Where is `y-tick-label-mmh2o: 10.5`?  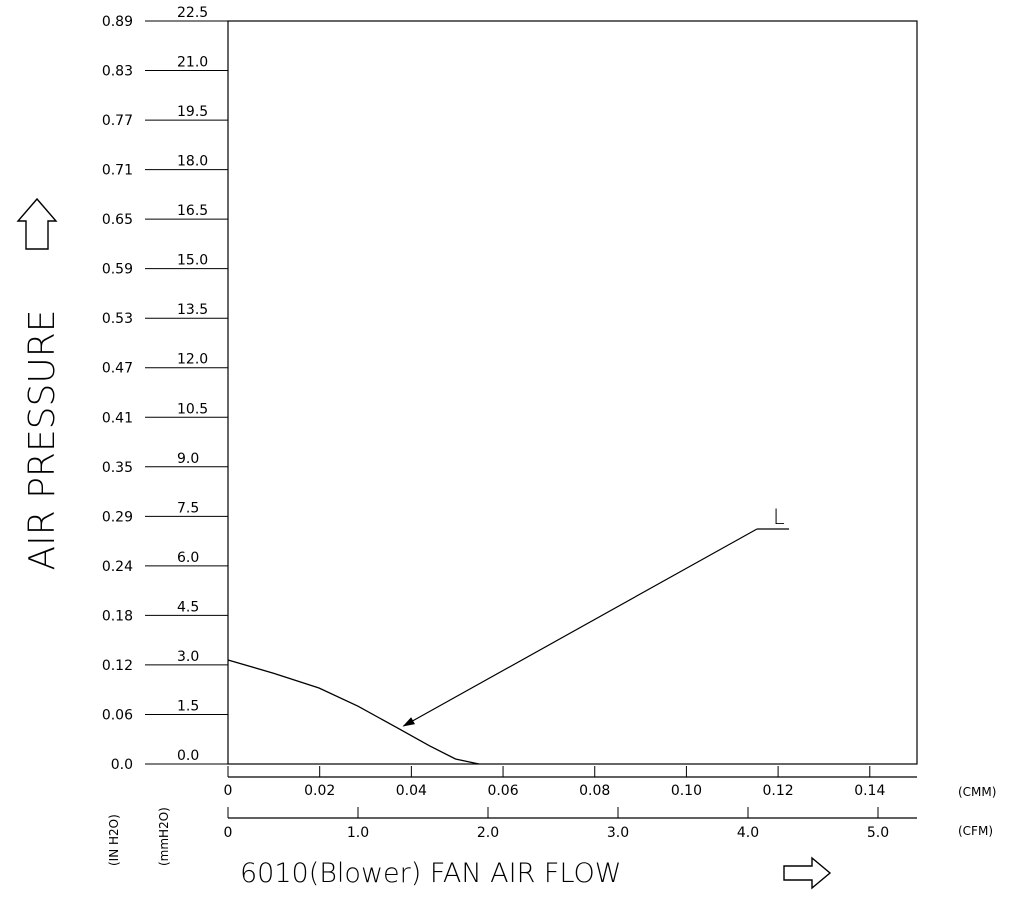
y-tick-label-mmh2o: 10.5 is located at coordinates (192, 409).